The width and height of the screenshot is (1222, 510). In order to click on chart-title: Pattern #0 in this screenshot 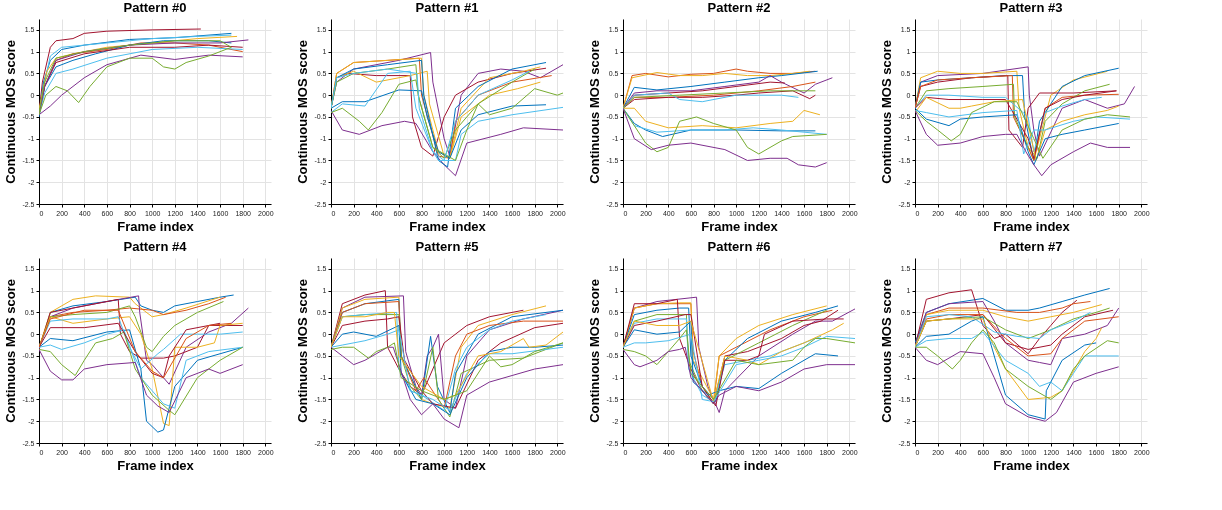, I will do `click(155, 7)`.